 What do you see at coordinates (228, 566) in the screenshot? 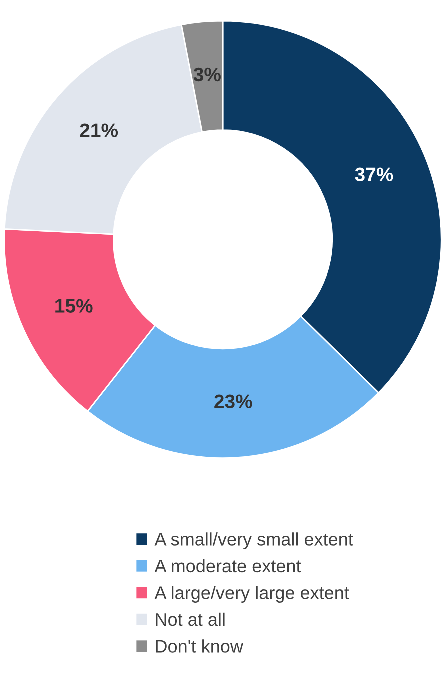
I see `legend-label: A moderate extent` at bounding box center [228, 566].